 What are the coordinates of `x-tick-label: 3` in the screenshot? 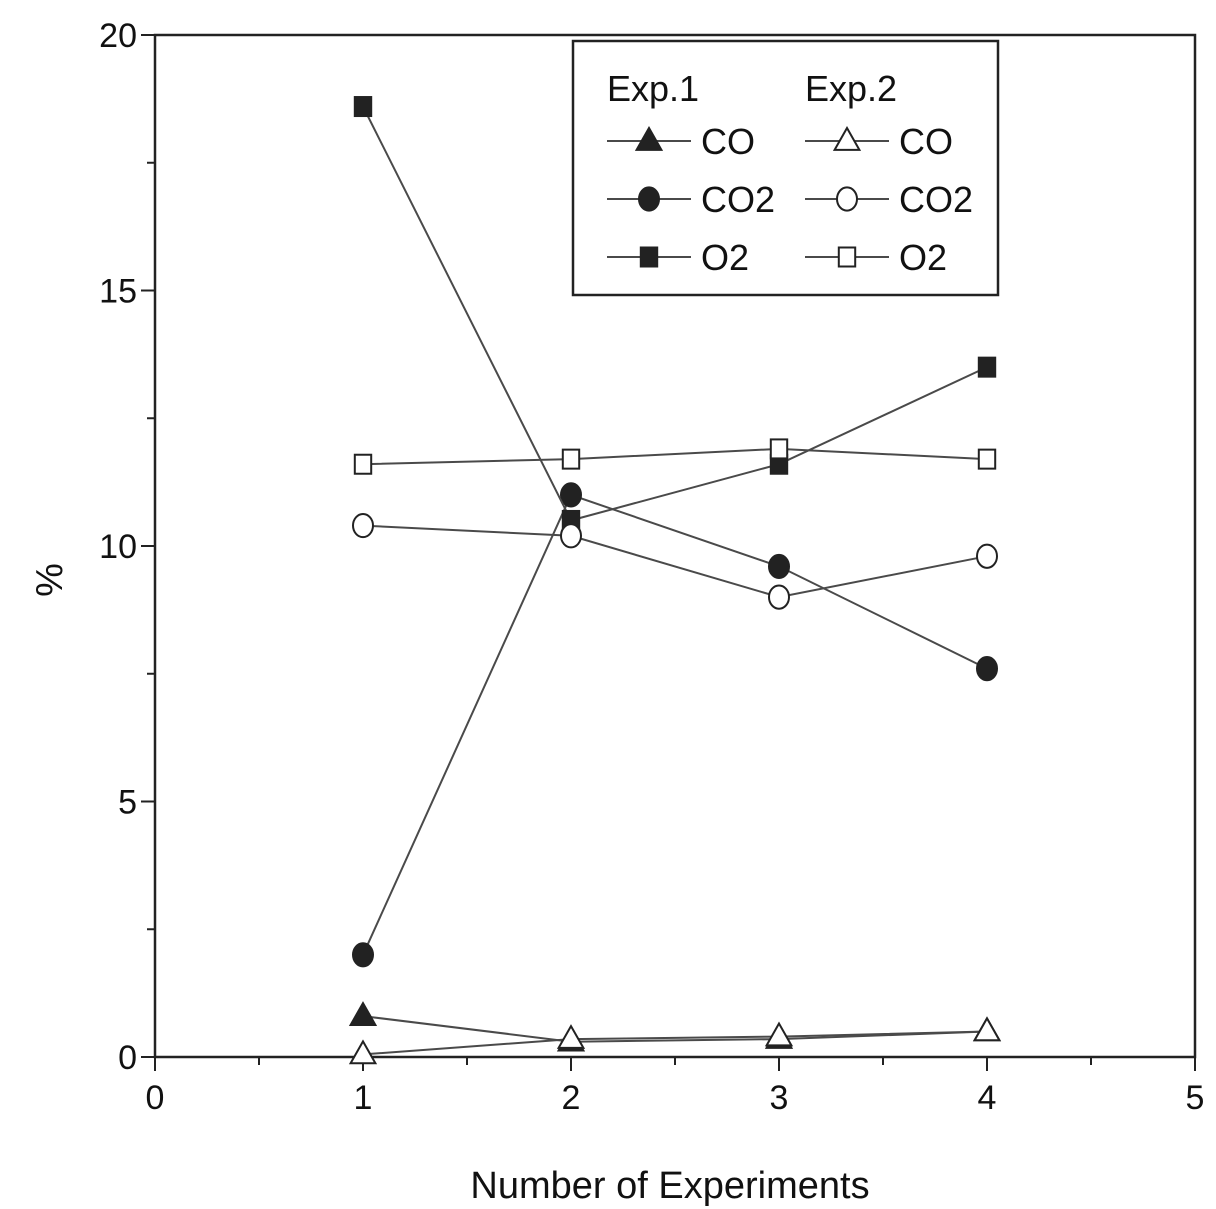 It's located at (779, 1098).